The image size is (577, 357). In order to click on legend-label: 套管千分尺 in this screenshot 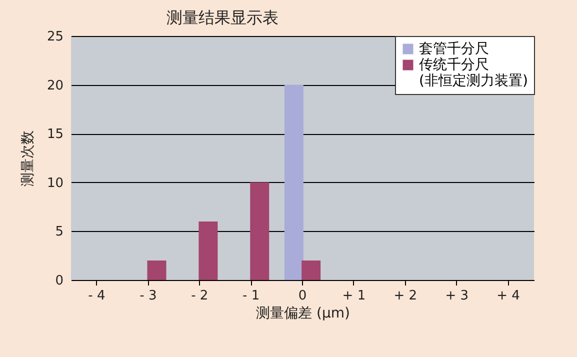, I will do `click(454, 49)`.